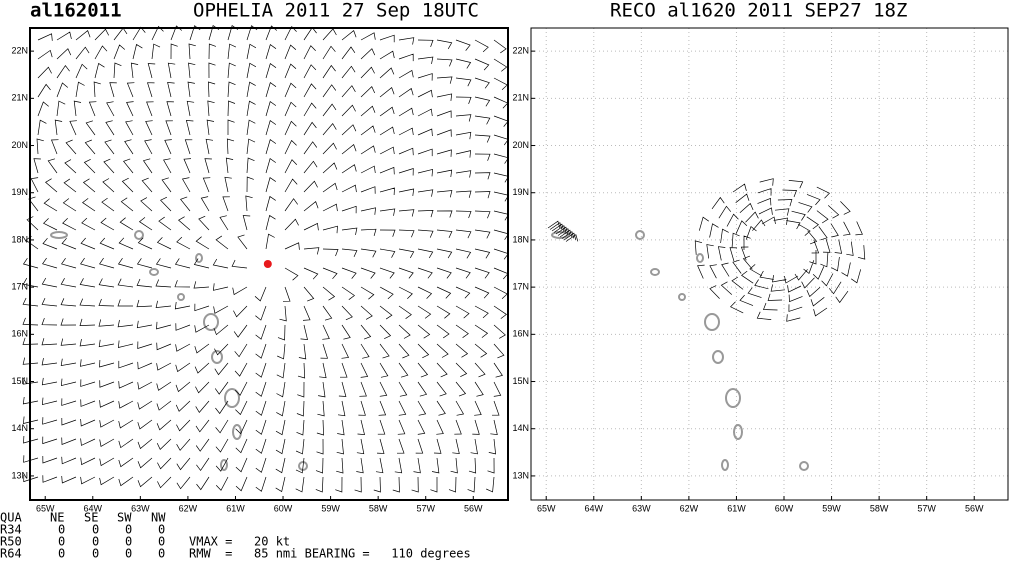 Image resolution: width=1009 pixels, height=562 pixels. I want to click on storm-center, so click(267, 264).